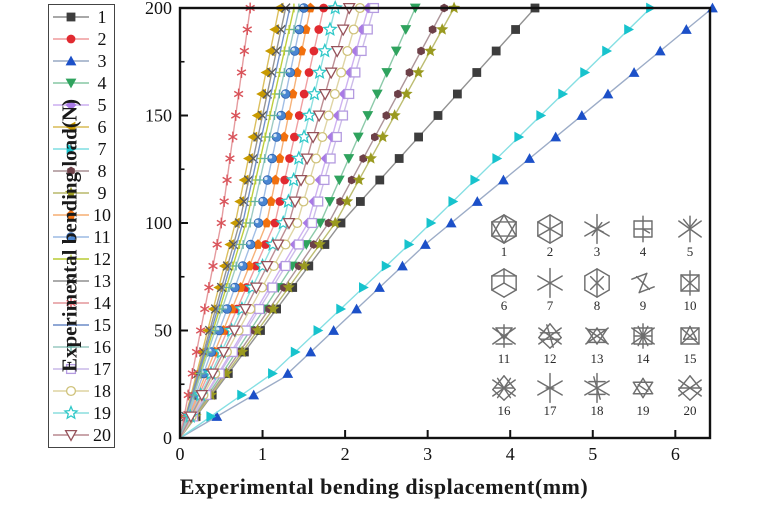 This screenshot has width=768, height=509. I want to click on legend-item-18: 18, so click(81, 391).